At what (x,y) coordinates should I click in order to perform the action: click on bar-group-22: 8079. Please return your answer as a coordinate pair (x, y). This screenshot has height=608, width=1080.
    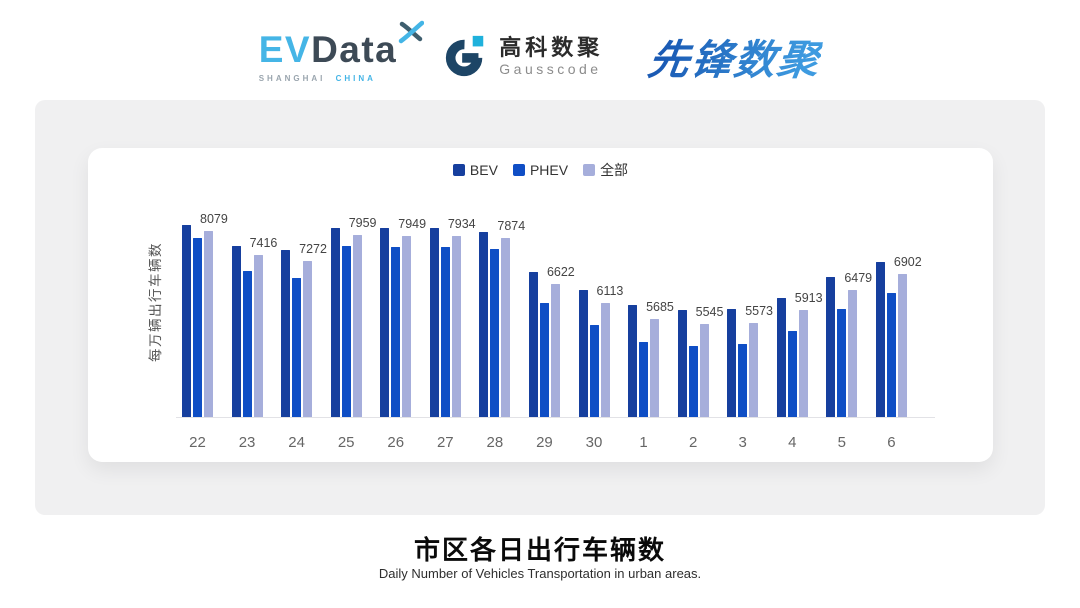
    Looking at the image, I should click on (205, 298).